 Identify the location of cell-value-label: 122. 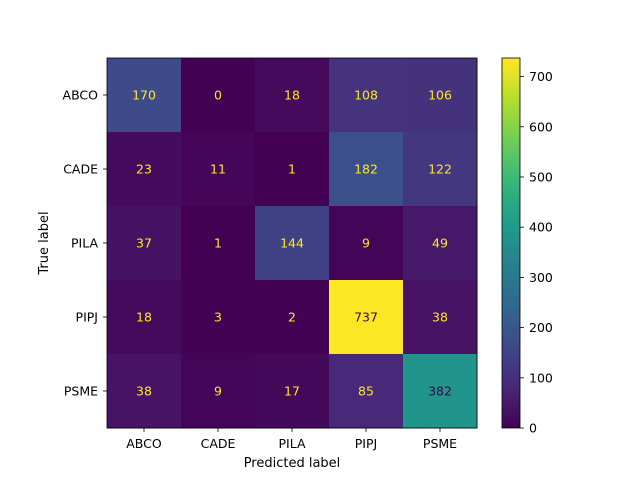
(440, 169).